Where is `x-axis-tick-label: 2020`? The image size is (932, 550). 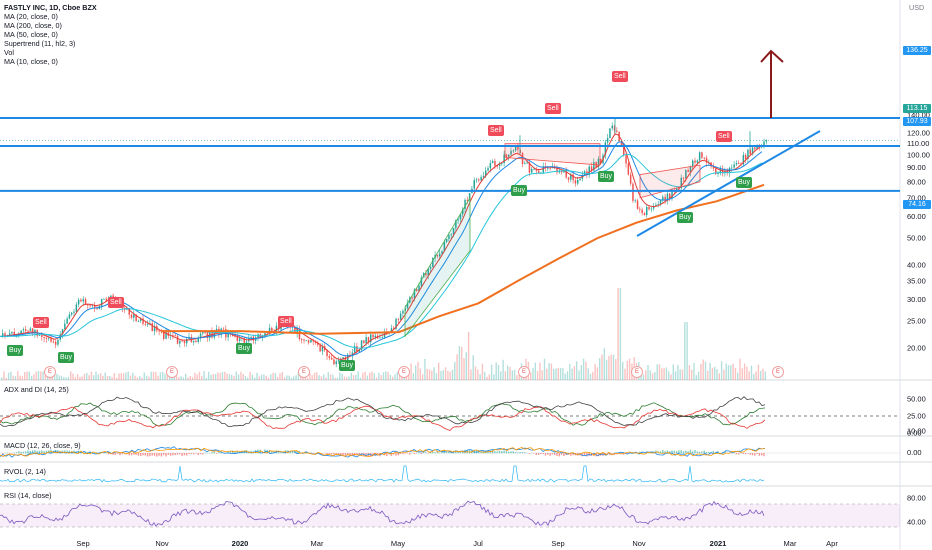 x-axis-tick-label: 2020 is located at coordinates (240, 543).